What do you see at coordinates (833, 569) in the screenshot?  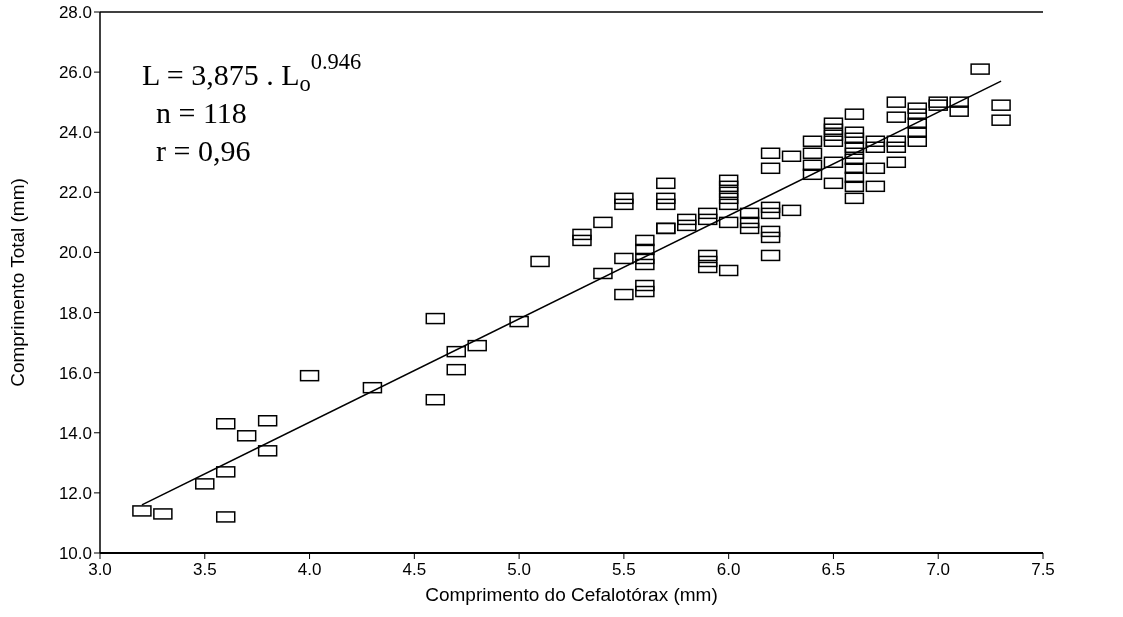 I see `x-tick-label: 6.5` at bounding box center [833, 569].